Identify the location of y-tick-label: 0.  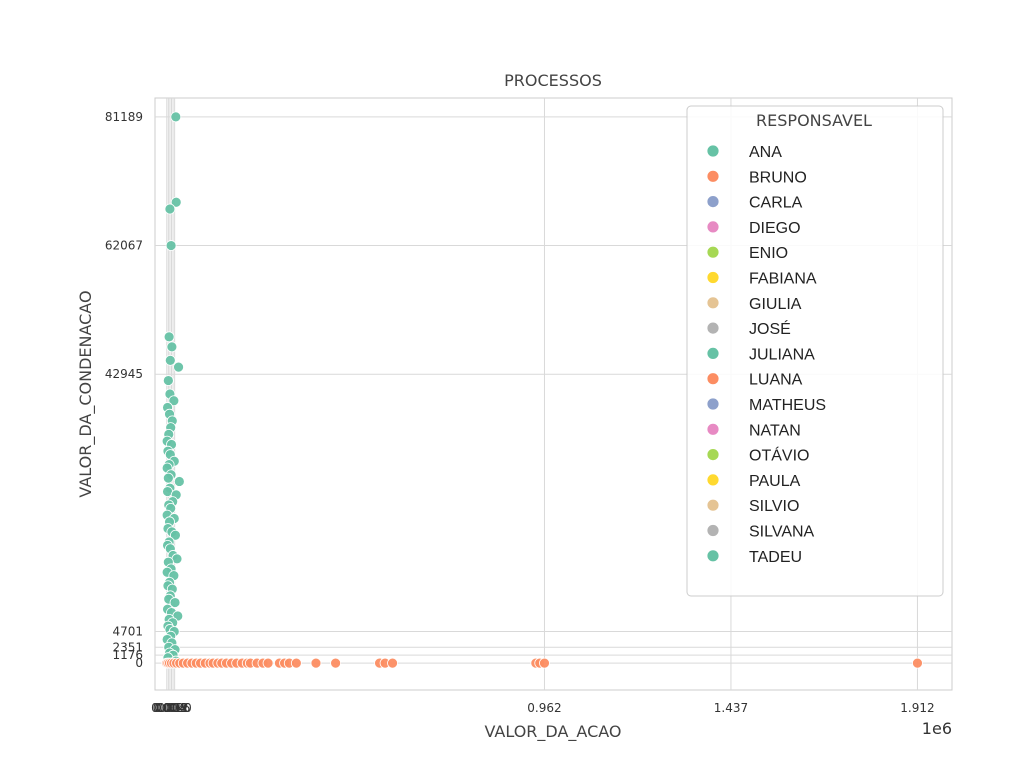
(139, 663).